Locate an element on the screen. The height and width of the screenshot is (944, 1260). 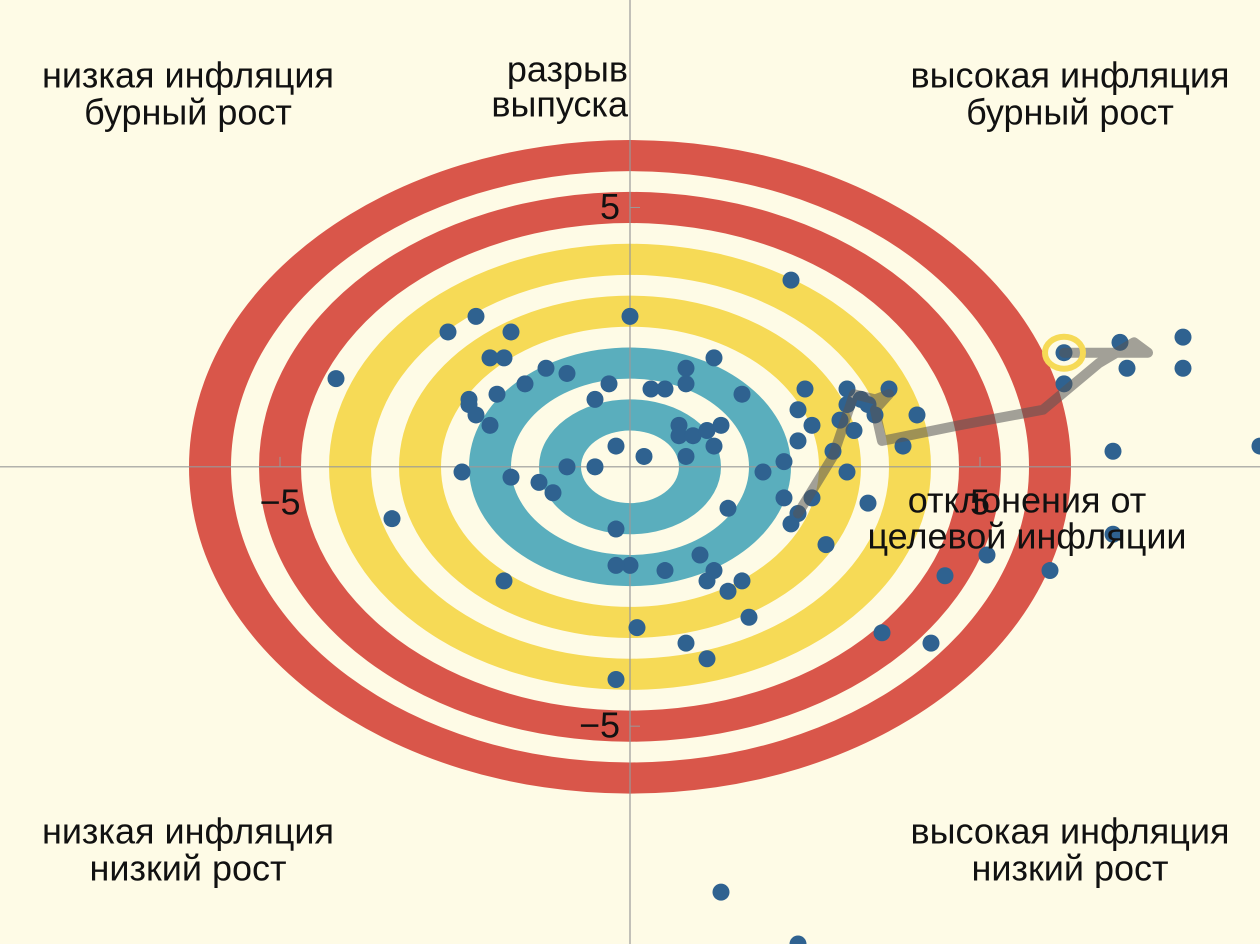
y-axis-label: выпуска is located at coordinates (560, 104).